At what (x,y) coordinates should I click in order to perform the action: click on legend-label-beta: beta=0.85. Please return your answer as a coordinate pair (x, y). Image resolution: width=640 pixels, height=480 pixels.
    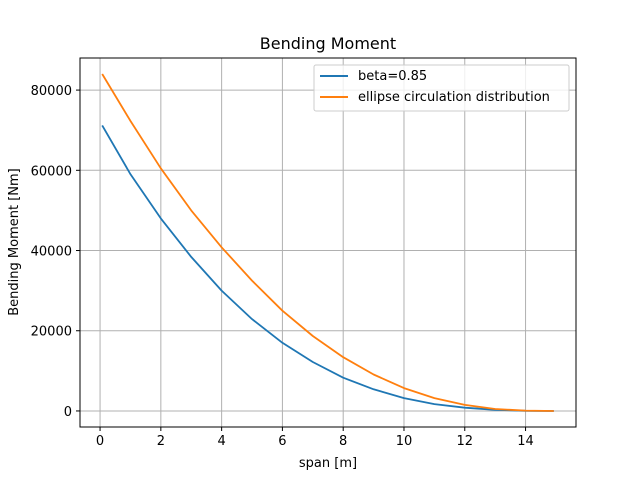
    Looking at the image, I should click on (392, 76).